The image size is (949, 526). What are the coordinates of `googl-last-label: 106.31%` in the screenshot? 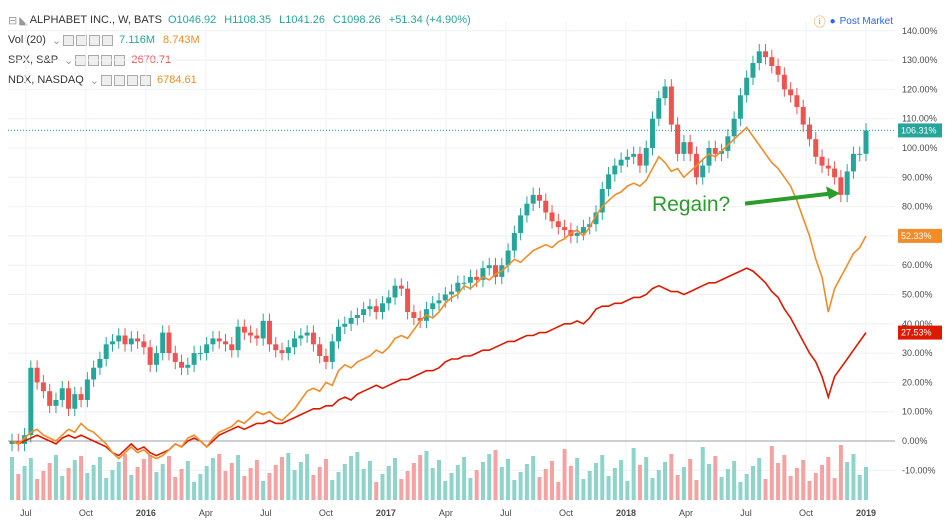 It's located at (919, 130).